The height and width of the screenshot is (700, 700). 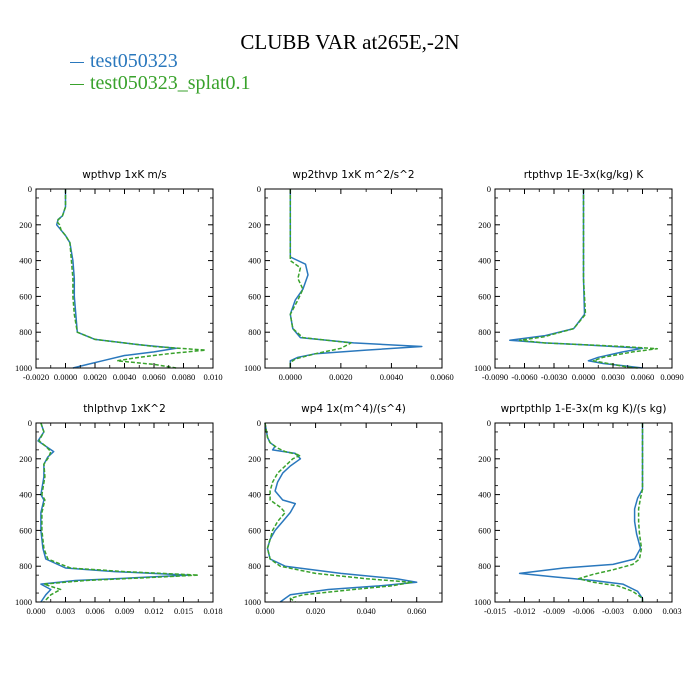 I want to click on x-tick-label: -0.015, so click(x=495, y=611).